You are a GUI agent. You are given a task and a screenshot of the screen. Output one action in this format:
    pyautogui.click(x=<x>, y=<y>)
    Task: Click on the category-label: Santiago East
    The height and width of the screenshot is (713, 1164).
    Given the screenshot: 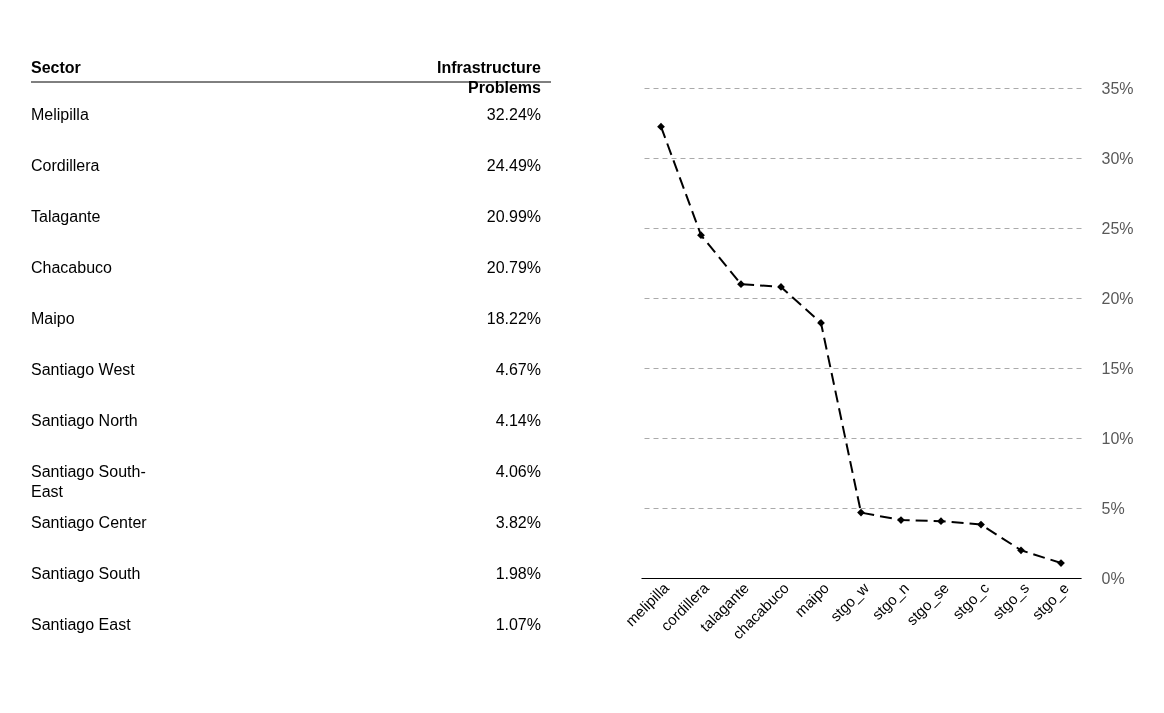 What is the action you would take?
    pyautogui.click(x=81, y=624)
    